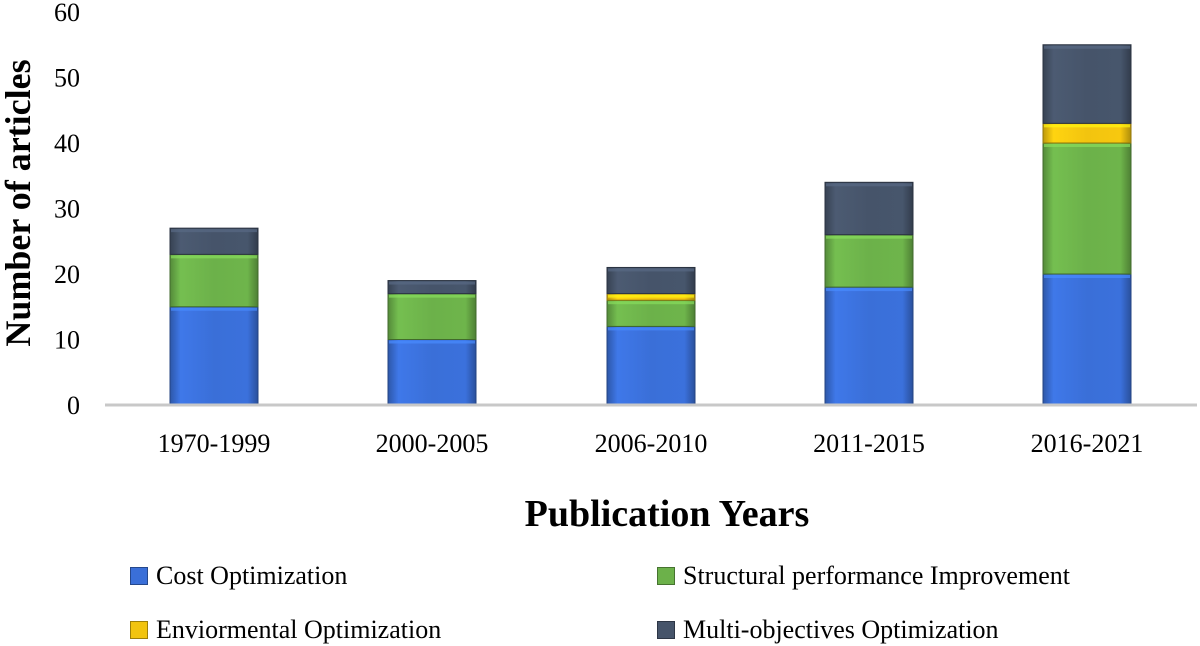  I want to click on x-tick-label: 2011-2015, so click(869, 443).